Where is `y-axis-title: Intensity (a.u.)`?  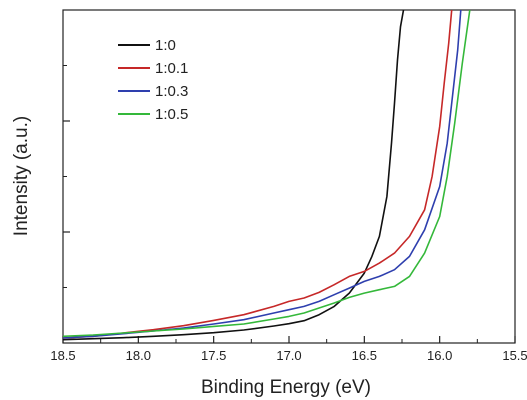
y-axis-title: Intensity (a.u.) is located at coordinates (21, 176).